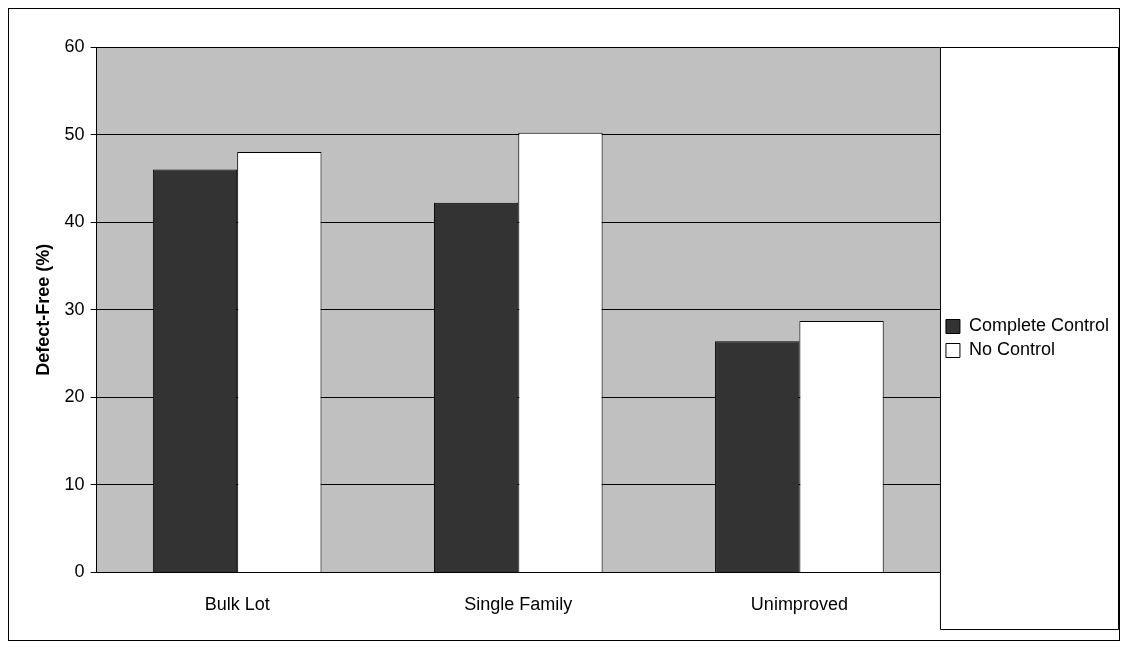 This screenshot has height=651, width=1130. I want to click on y-axis-title: Defect-Free (%), so click(42, 309).